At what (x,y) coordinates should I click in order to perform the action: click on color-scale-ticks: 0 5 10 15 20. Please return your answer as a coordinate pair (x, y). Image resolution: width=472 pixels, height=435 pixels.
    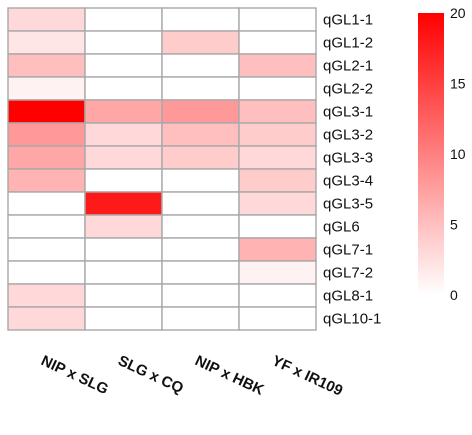
    Looking at the image, I should click on (458, 154).